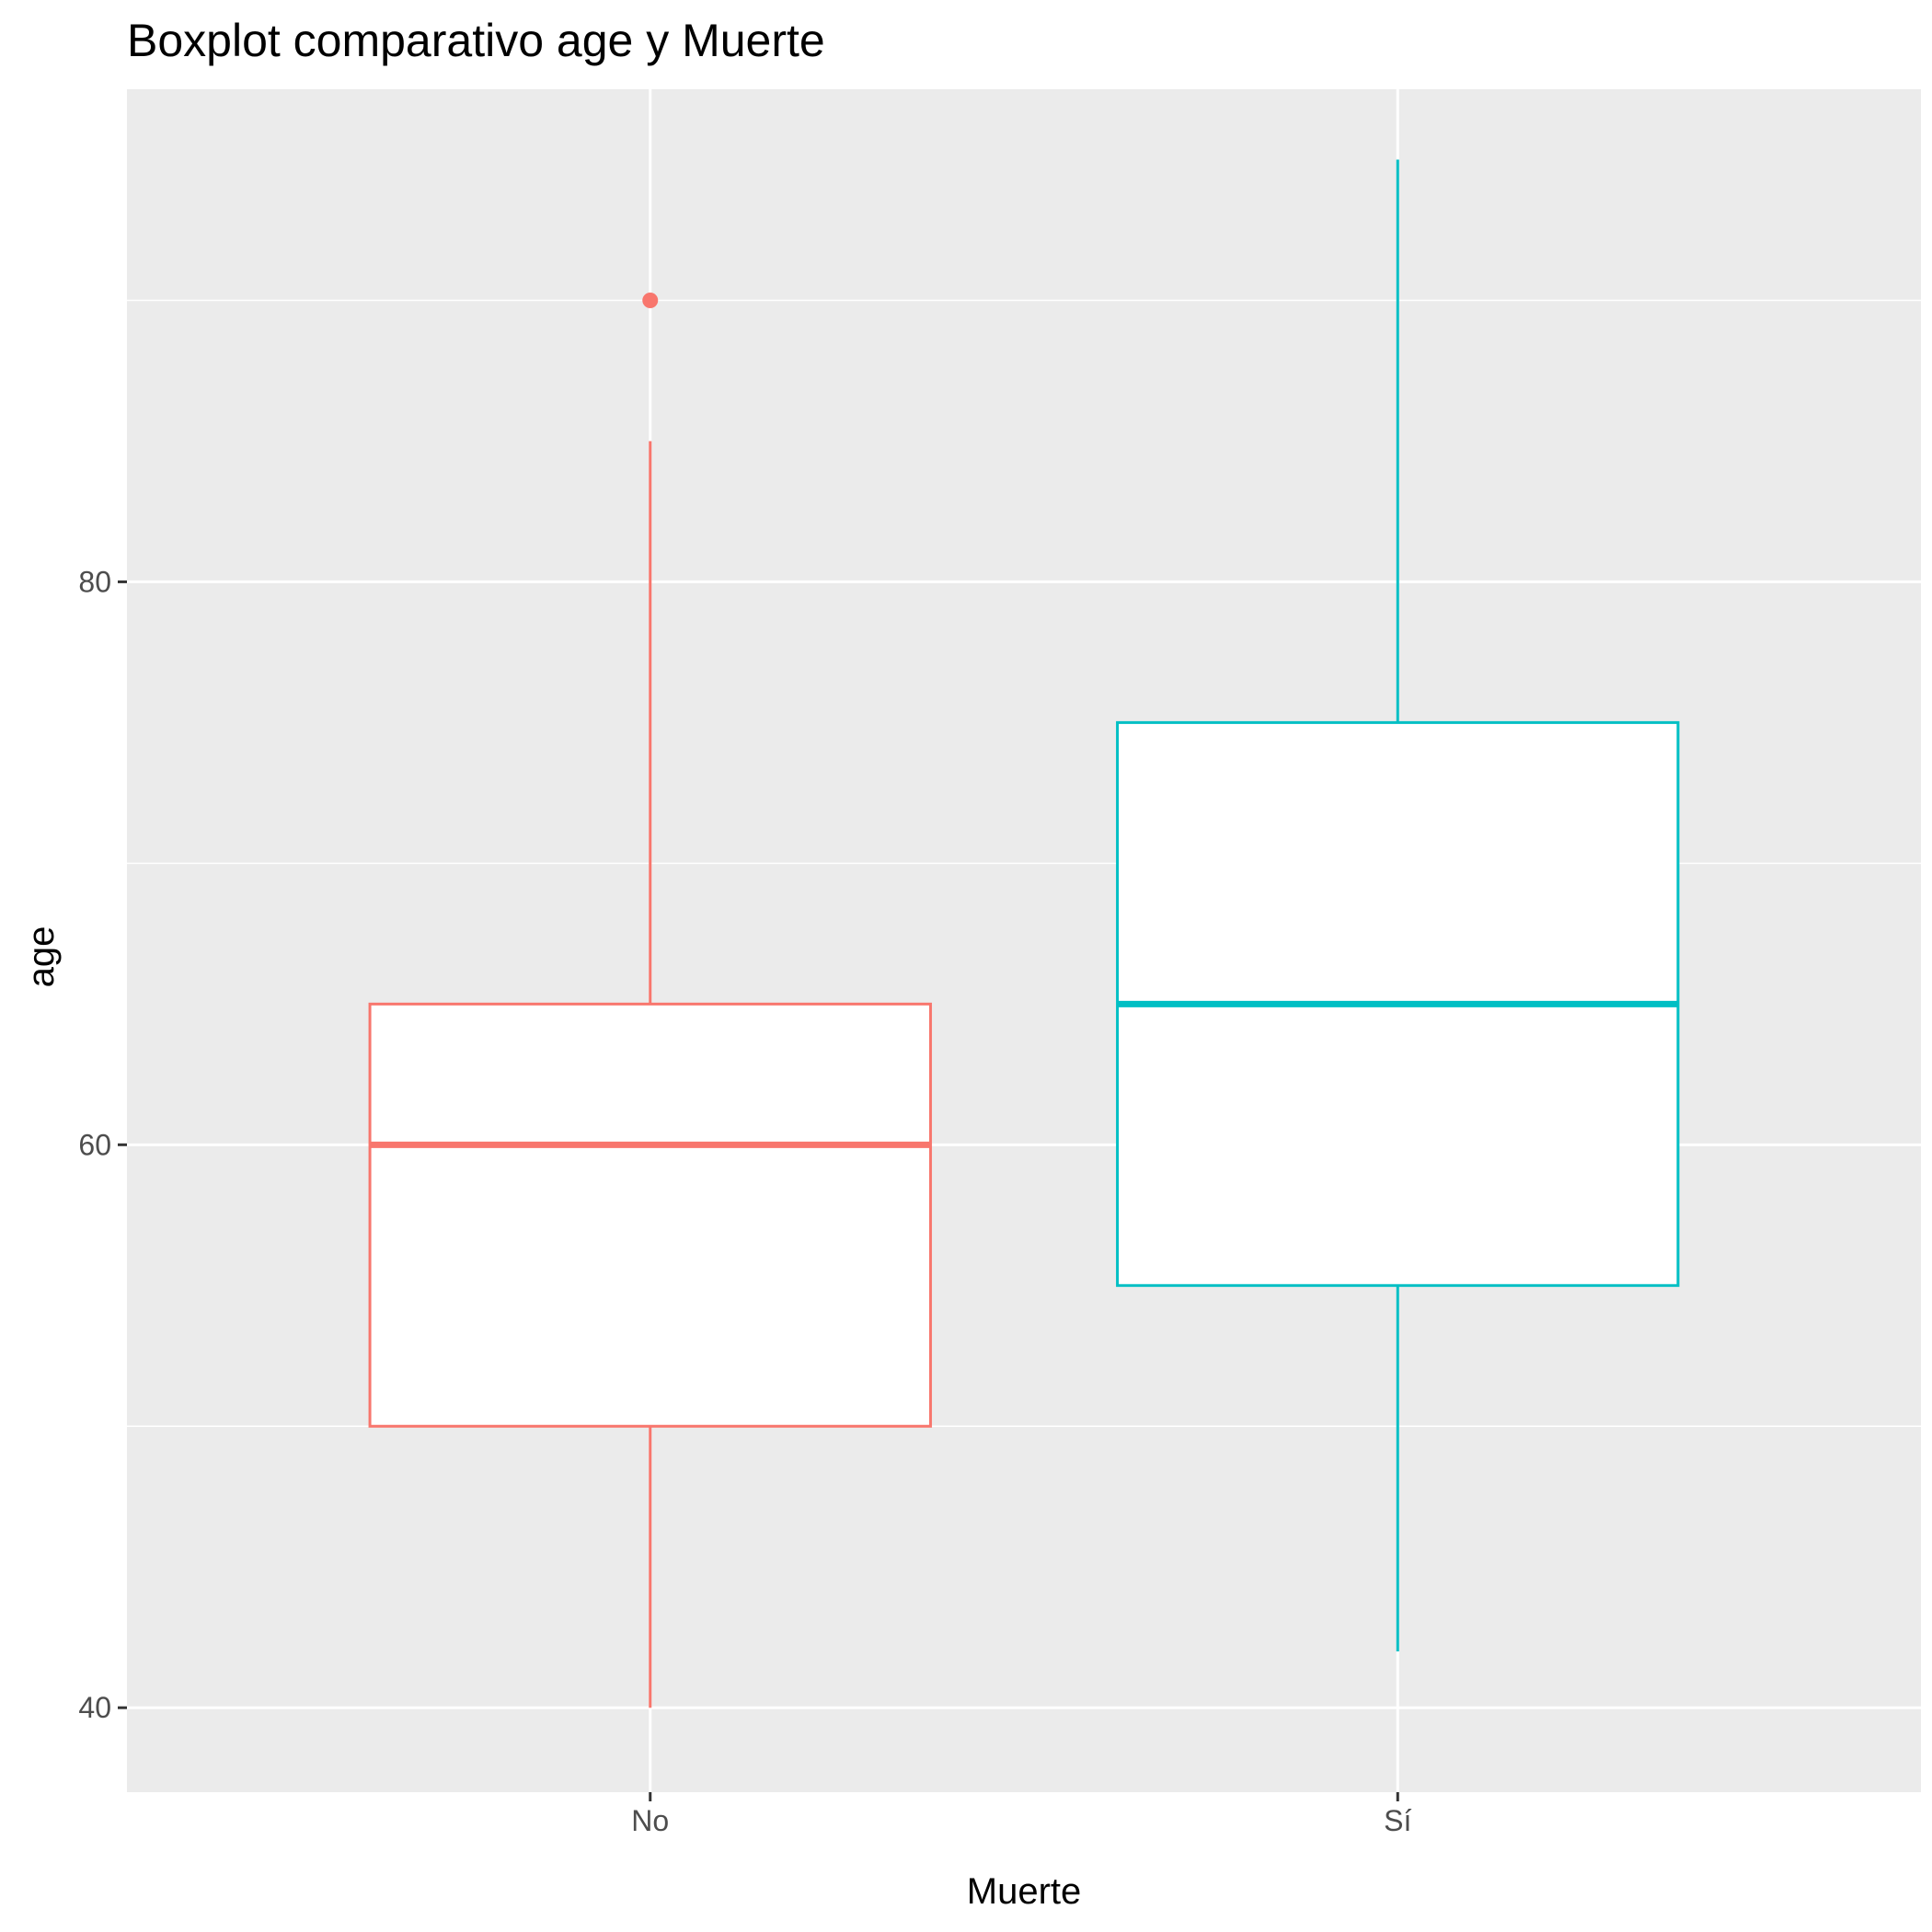 The image size is (1932, 1932). What do you see at coordinates (94, 1144) in the screenshot?
I see `y-tick-label: 60` at bounding box center [94, 1144].